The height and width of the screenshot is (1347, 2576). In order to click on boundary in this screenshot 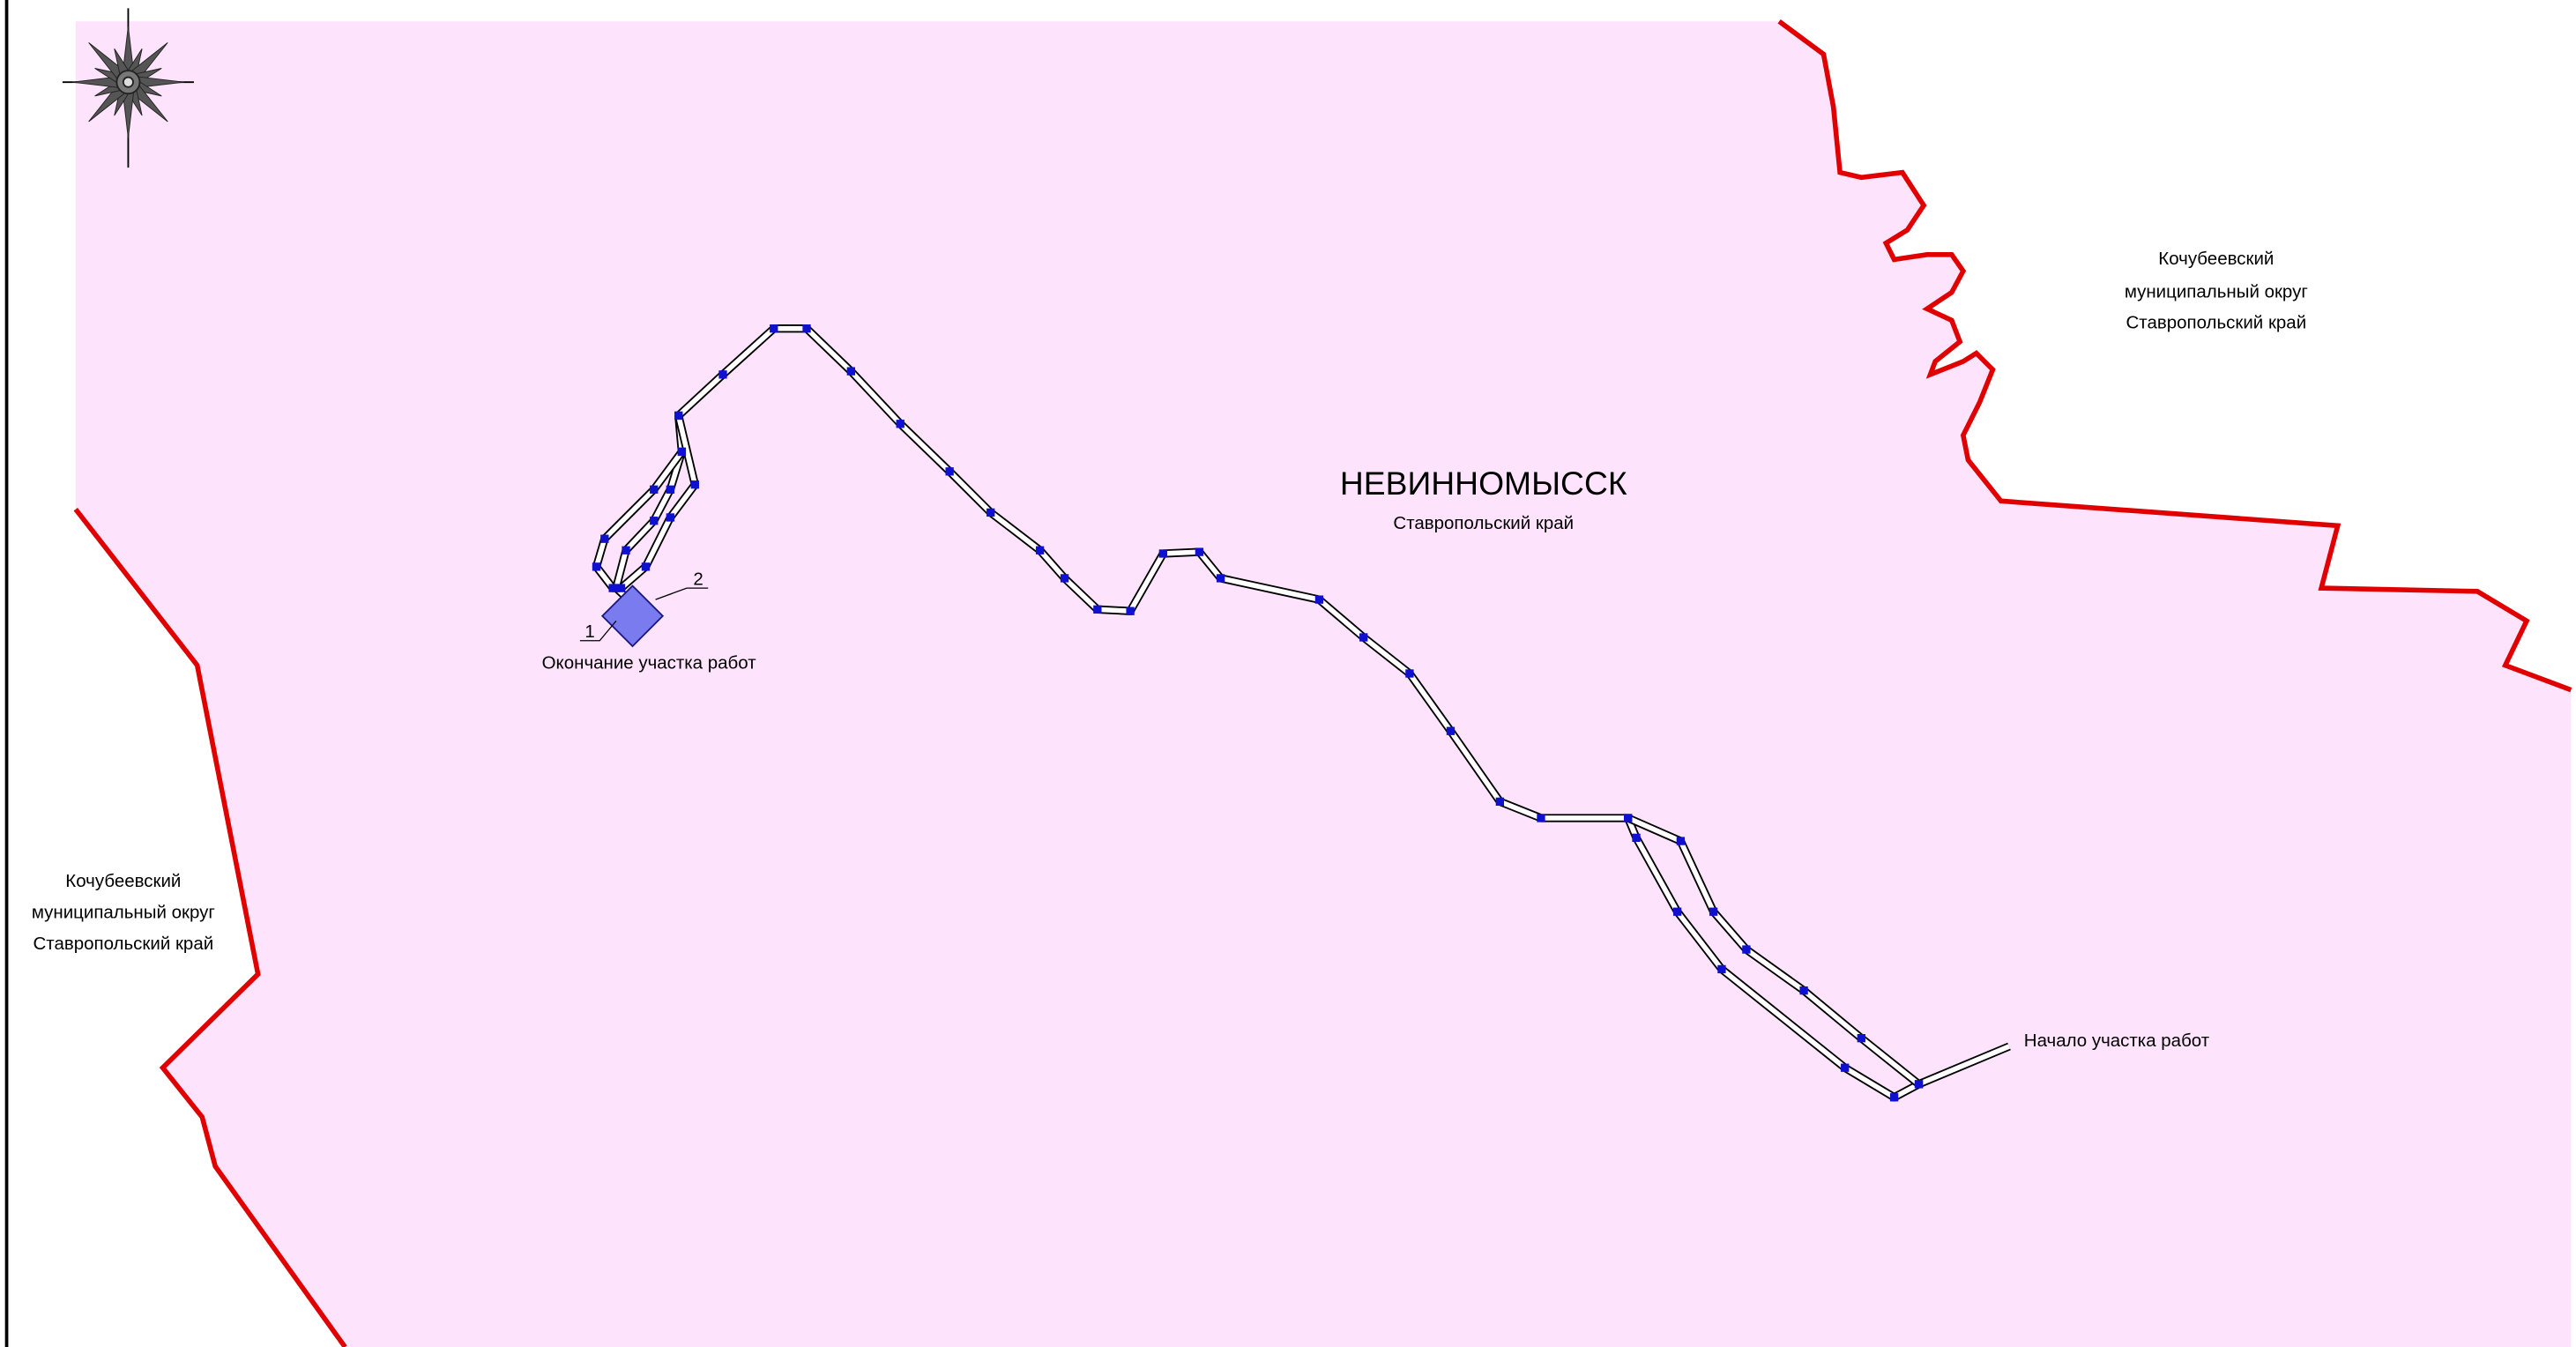, I will do `click(210, 927)`.